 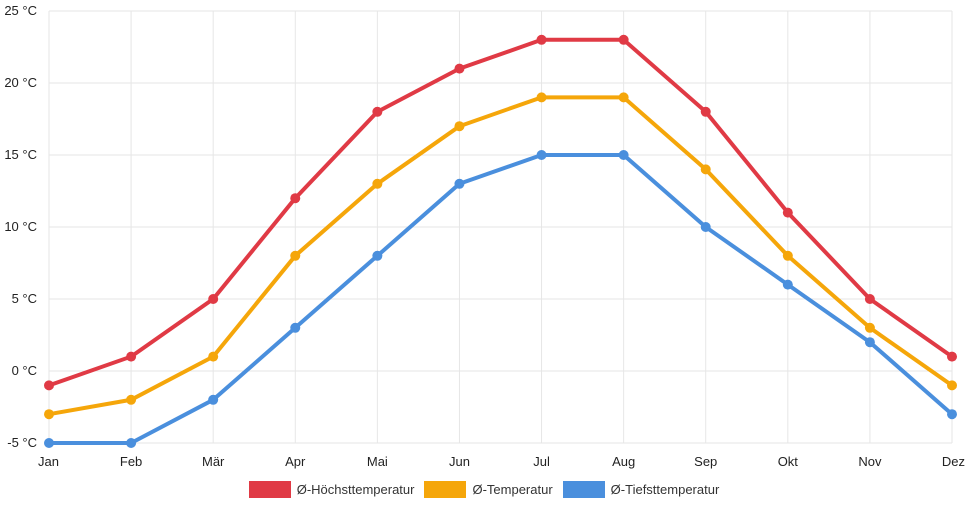 I want to click on y-tick-label: 20 °C, so click(x=20, y=82).